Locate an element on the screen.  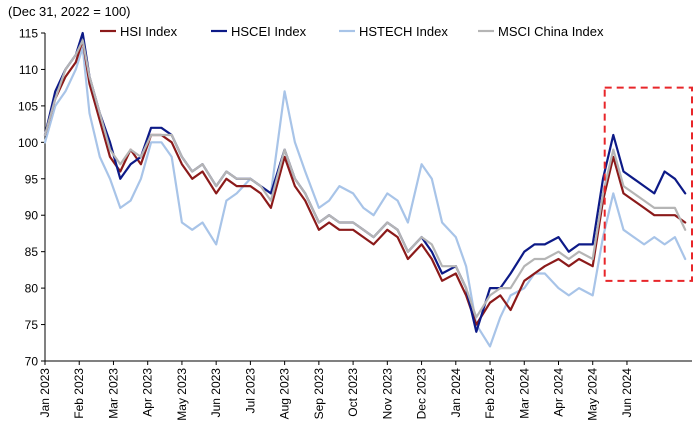
unit-label: (Dec 31, 2022 = 100) is located at coordinates (69, 11).